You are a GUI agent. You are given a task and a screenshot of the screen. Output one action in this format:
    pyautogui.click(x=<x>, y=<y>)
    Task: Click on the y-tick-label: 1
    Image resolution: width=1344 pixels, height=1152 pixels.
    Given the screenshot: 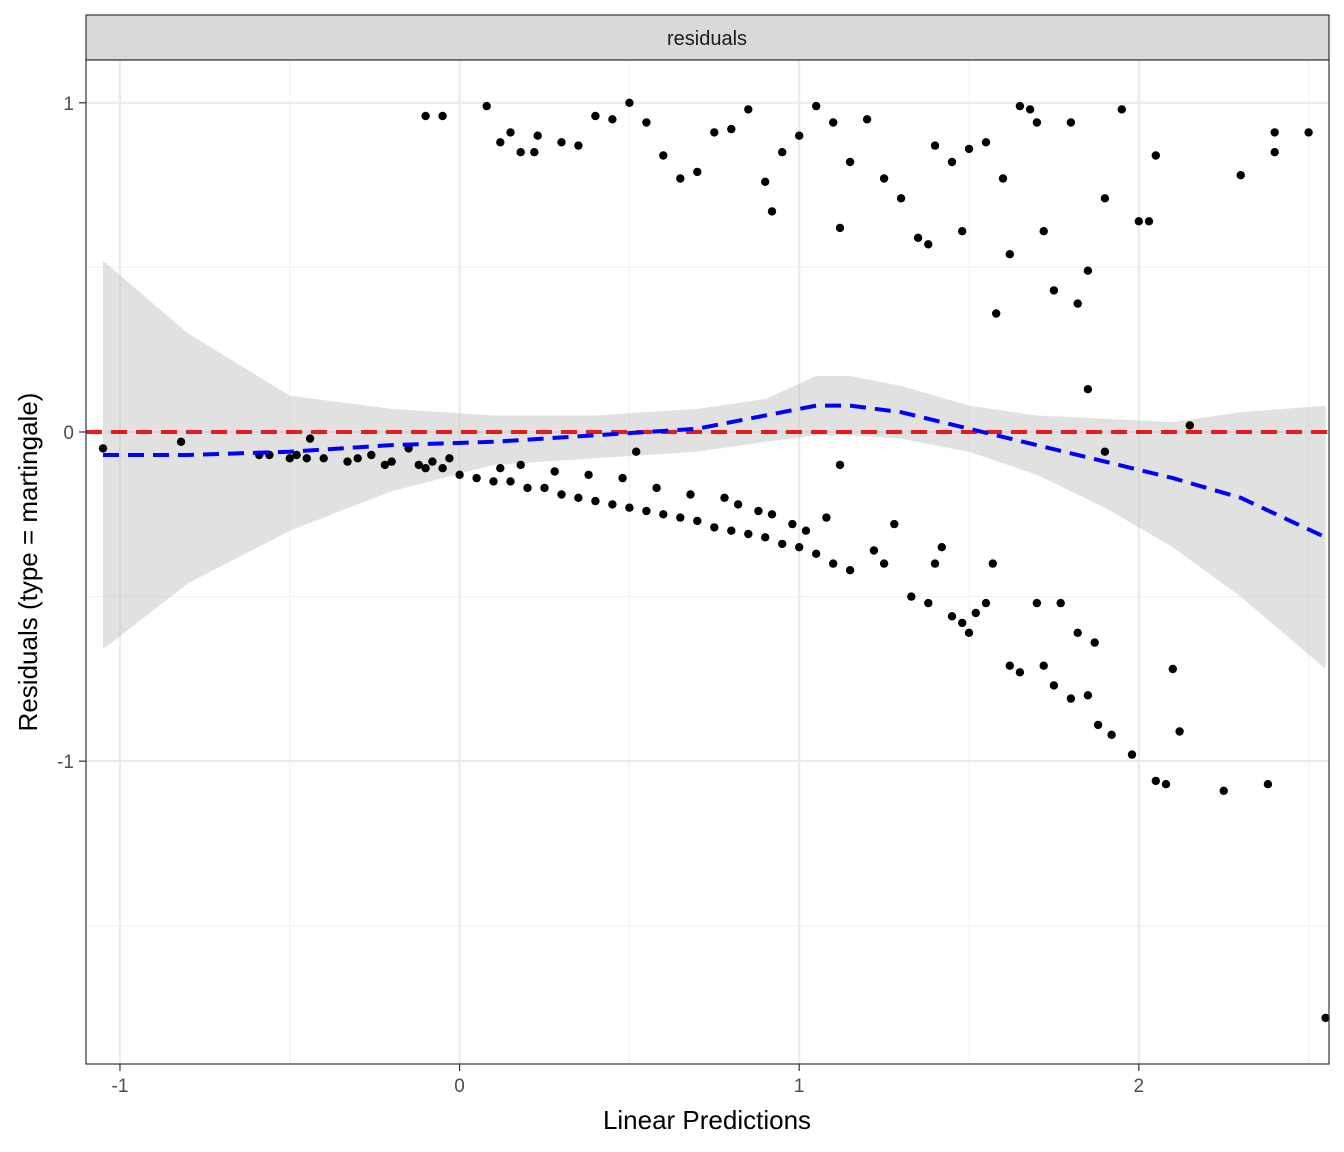 What is the action you would take?
    pyautogui.click(x=68, y=104)
    